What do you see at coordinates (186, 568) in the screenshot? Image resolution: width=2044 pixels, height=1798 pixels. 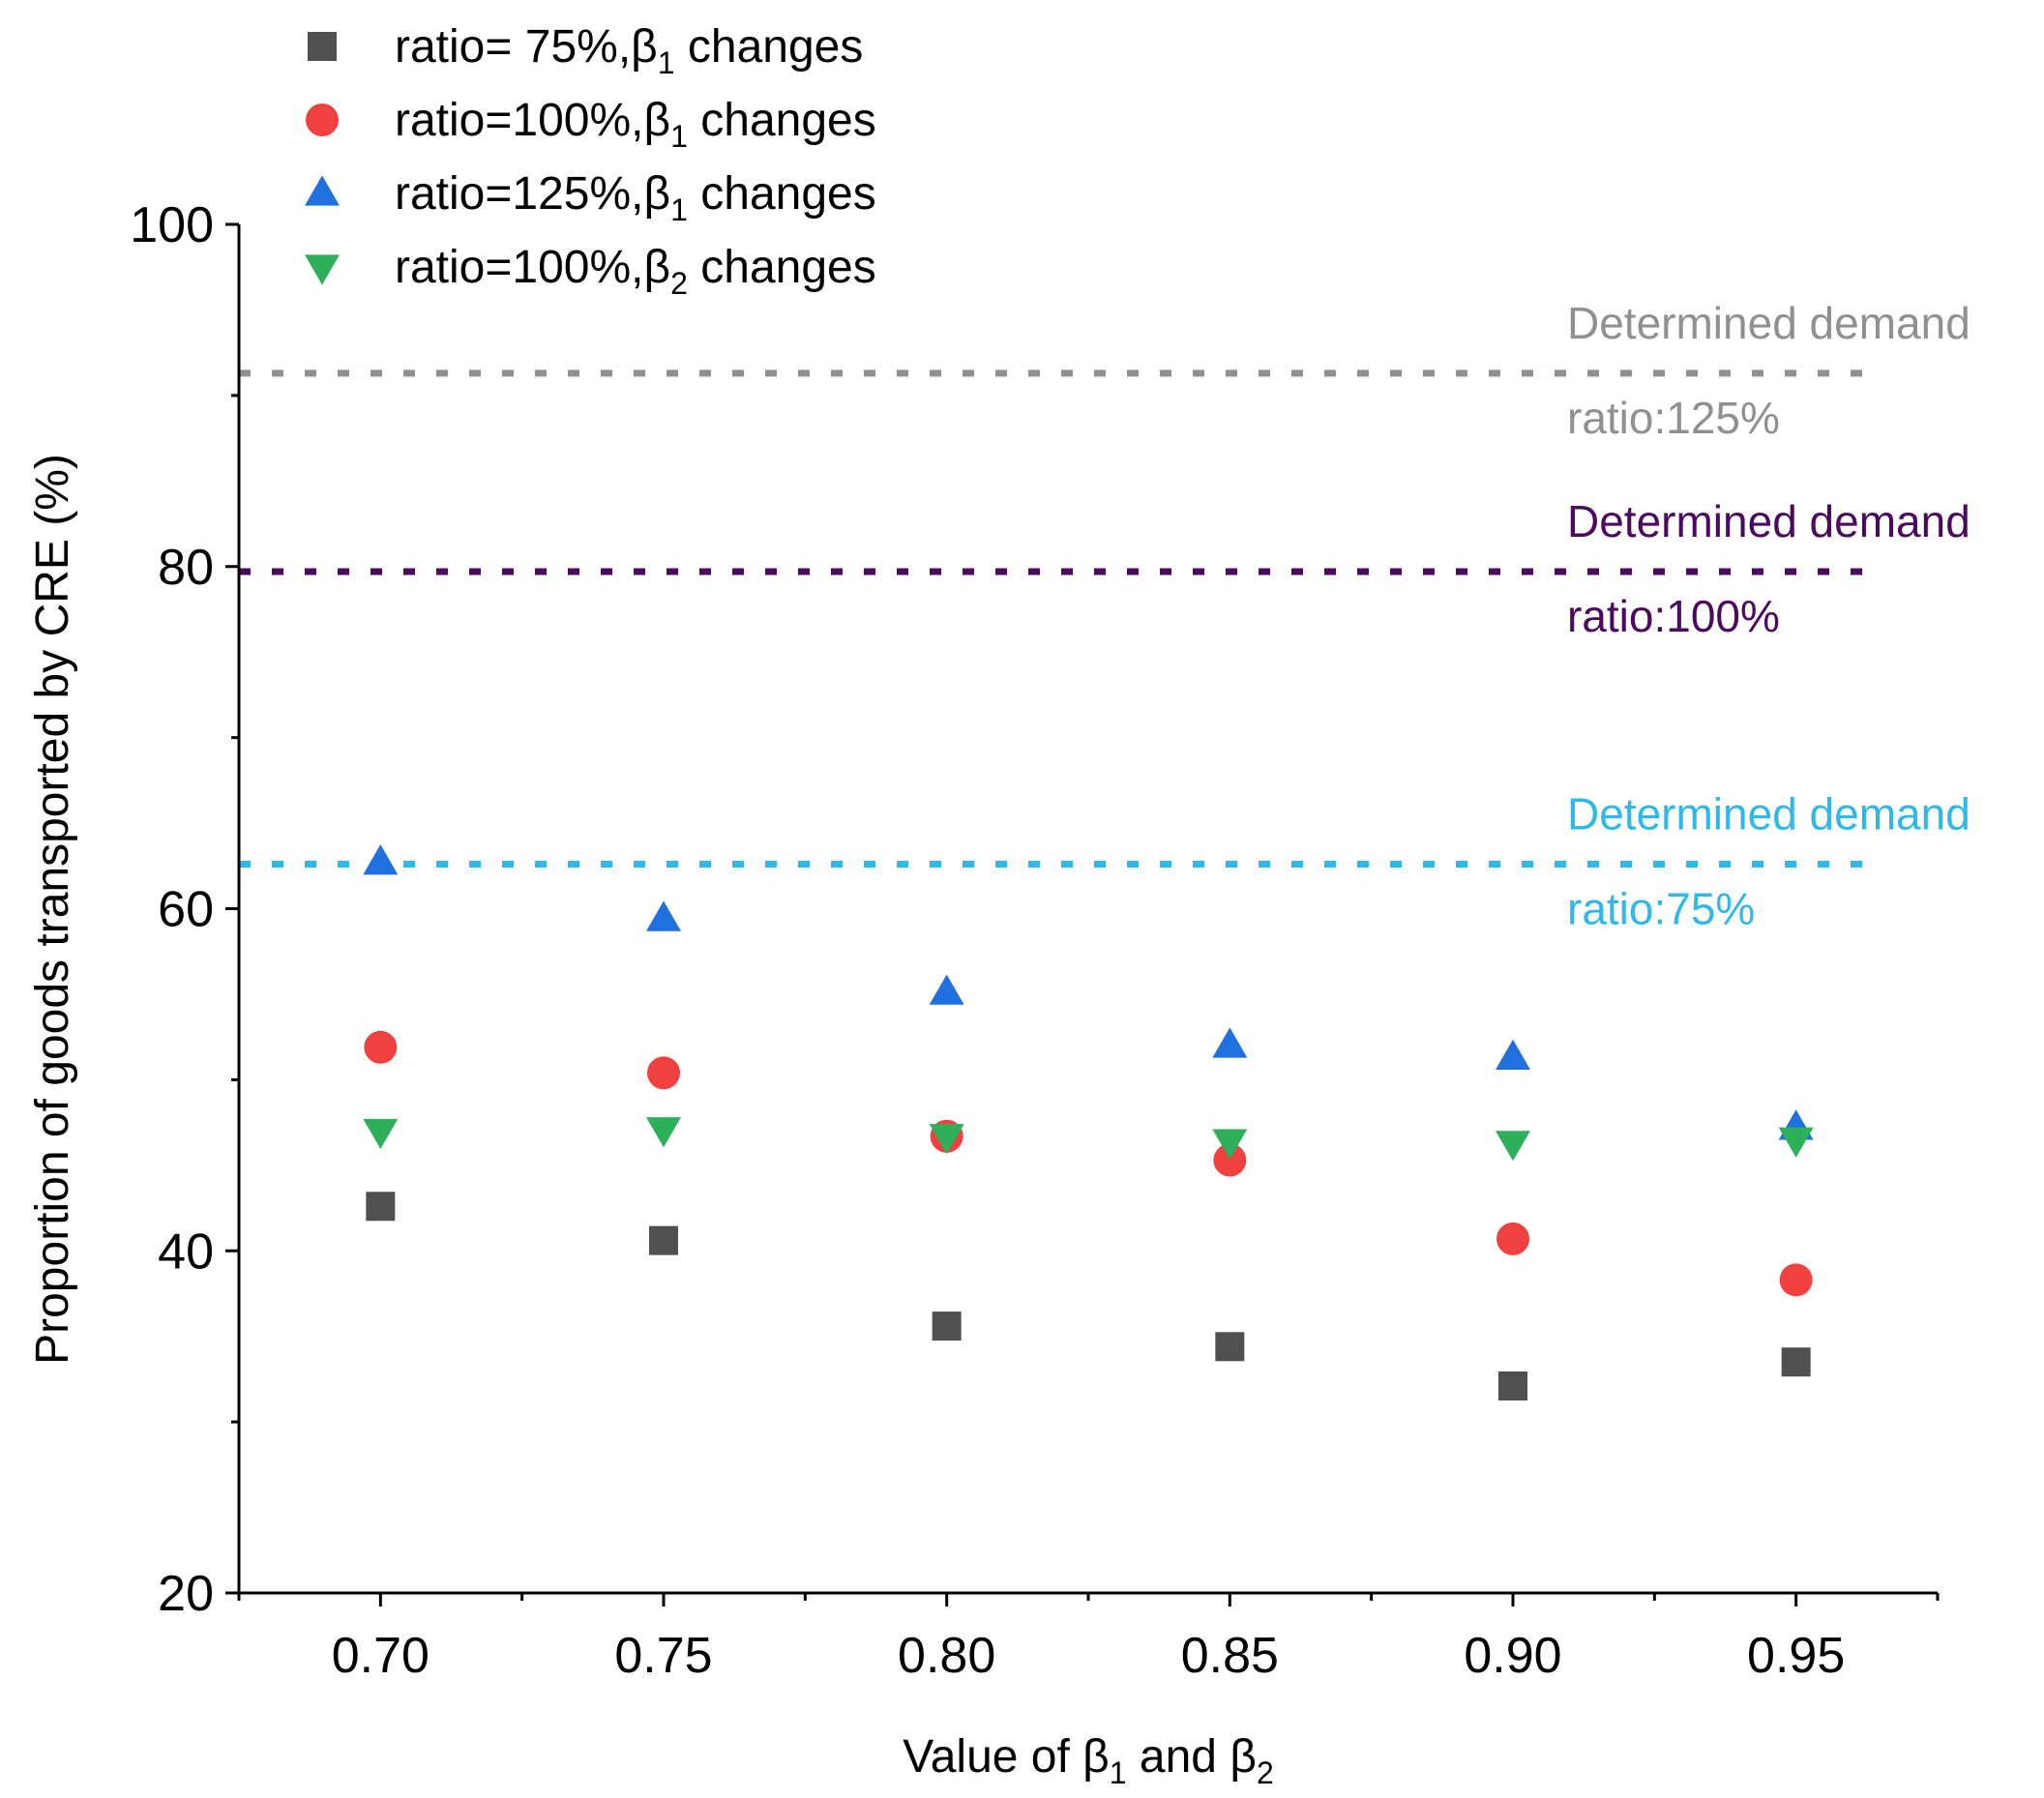 I see `y-tick-label-80: 80` at bounding box center [186, 568].